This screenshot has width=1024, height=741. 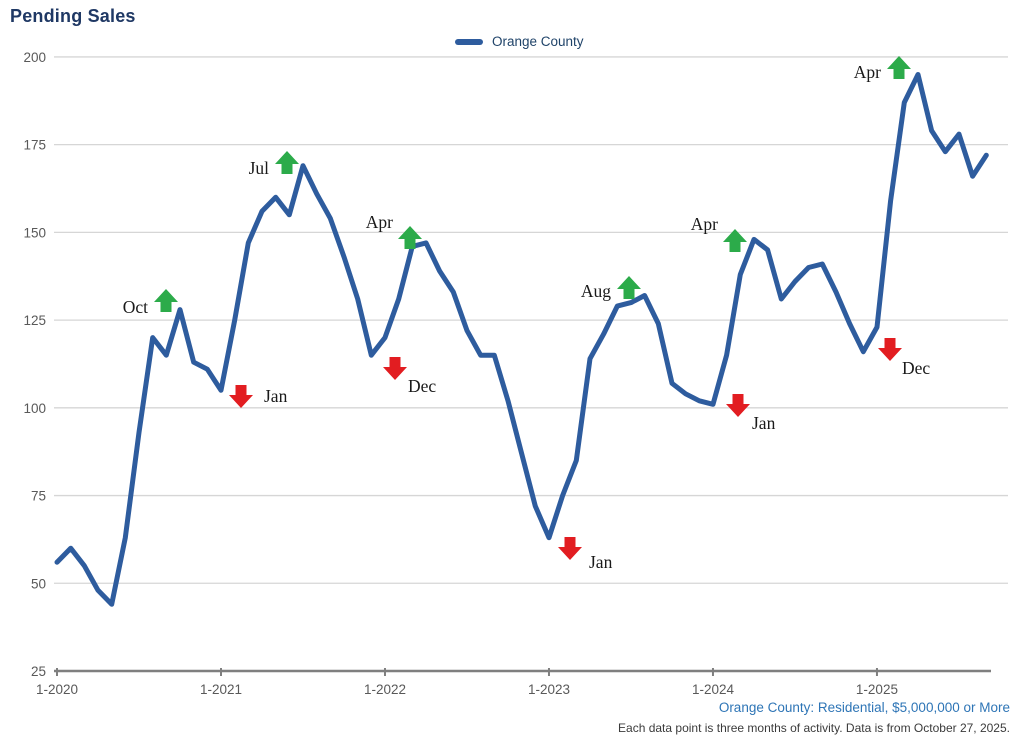 I want to click on y-axis-tick-label: 175, so click(x=34, y=145).